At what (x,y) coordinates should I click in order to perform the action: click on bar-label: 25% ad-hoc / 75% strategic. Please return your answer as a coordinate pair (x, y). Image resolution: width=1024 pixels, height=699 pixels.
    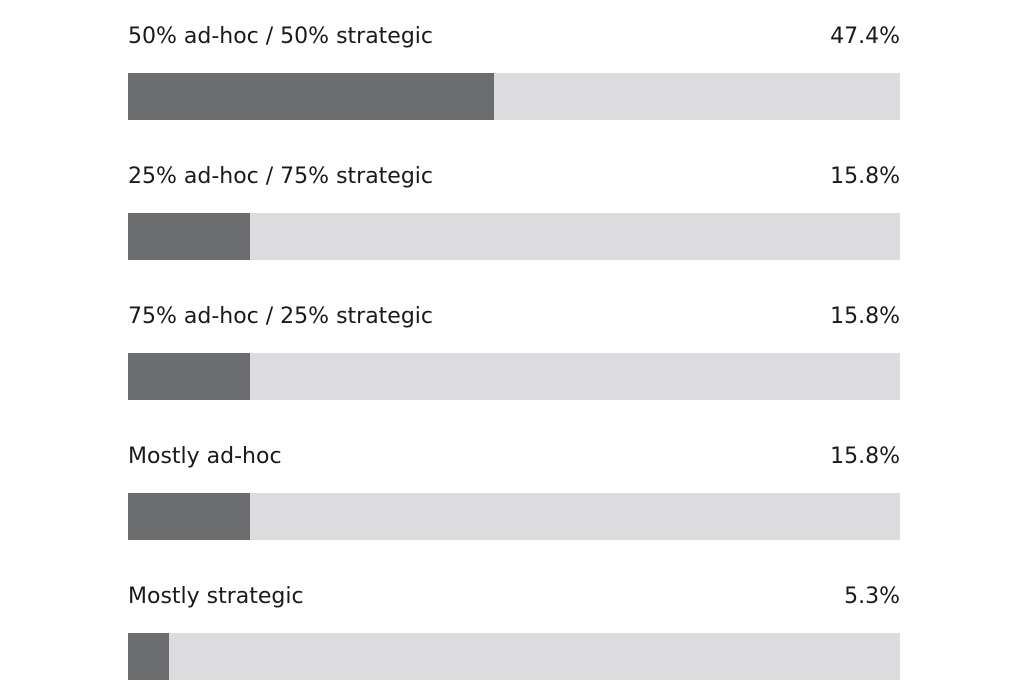
    Looking at the image, I should click on (281, 176).